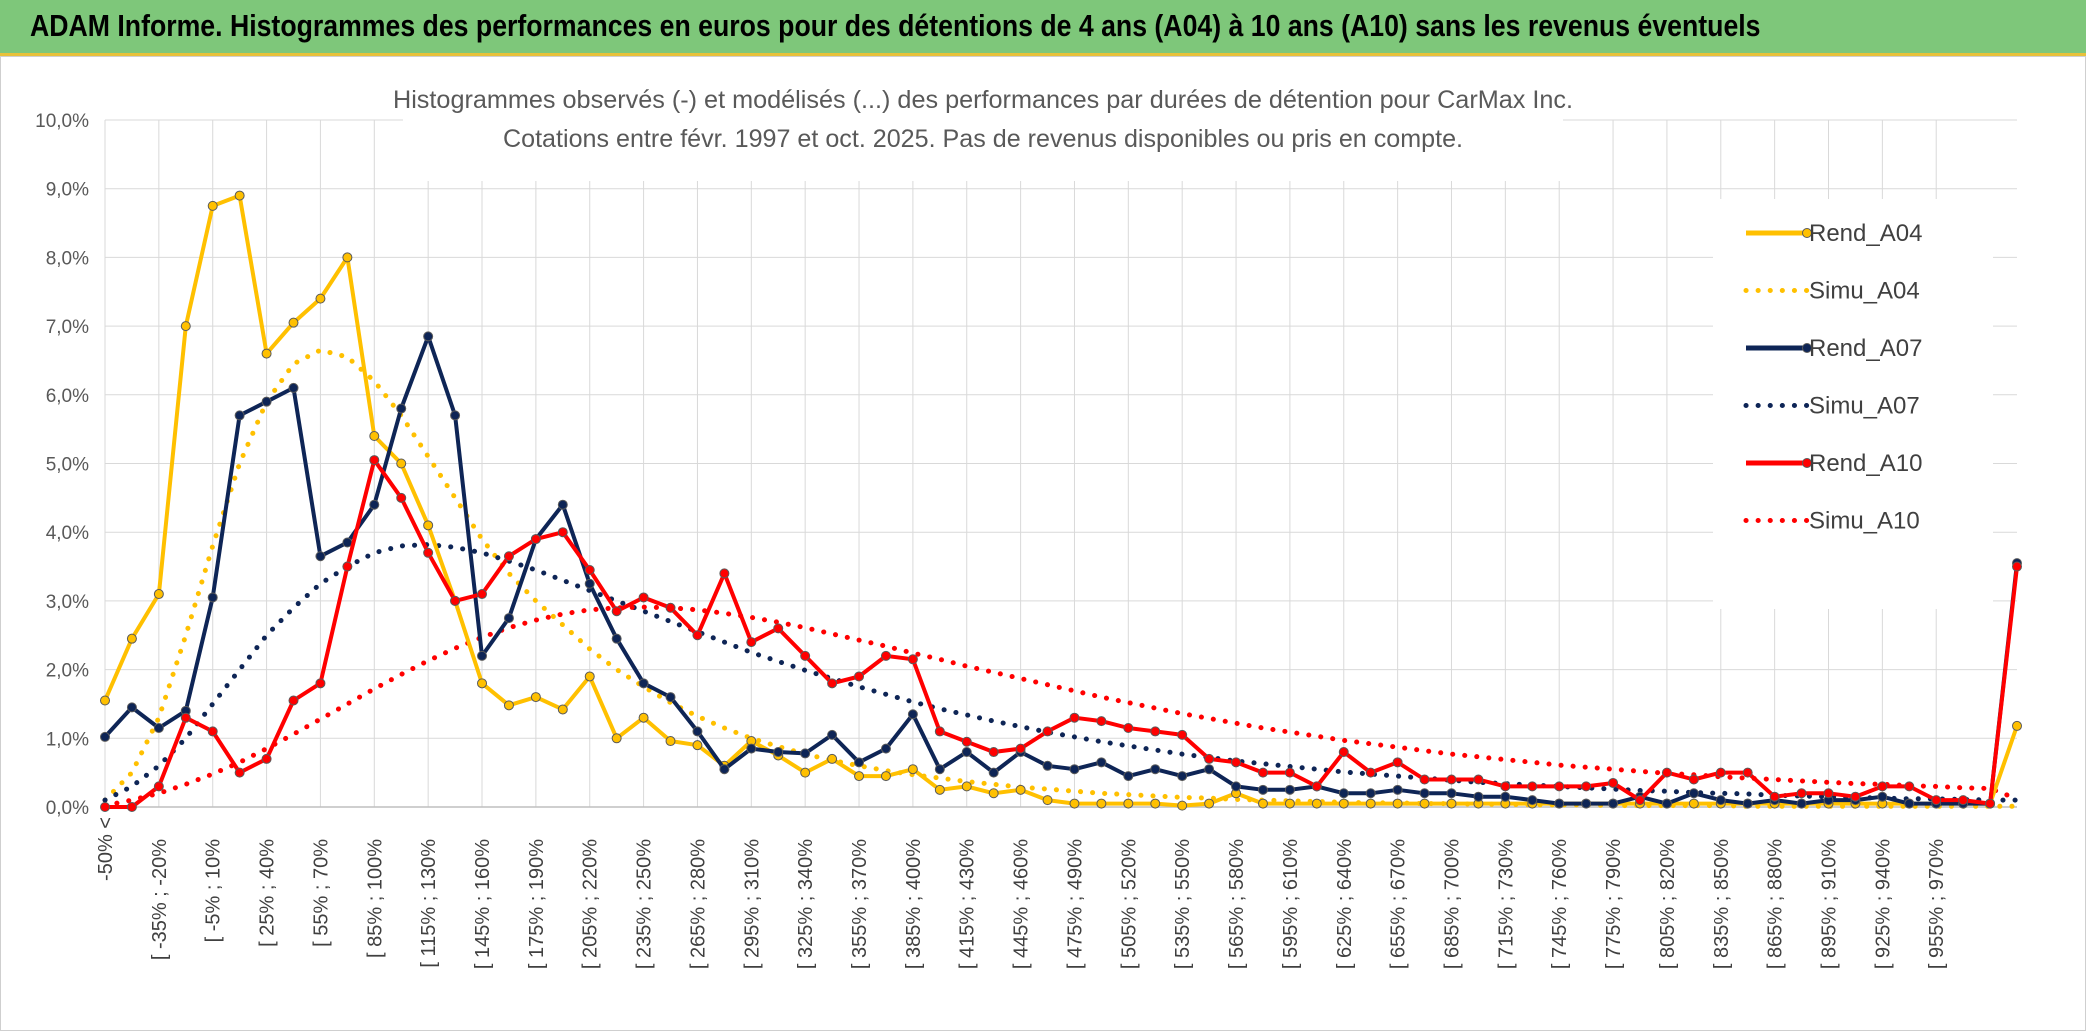 The image size is (2086, 1033). I want to click on y-tick-label: 1,0%, so click(67, 739).